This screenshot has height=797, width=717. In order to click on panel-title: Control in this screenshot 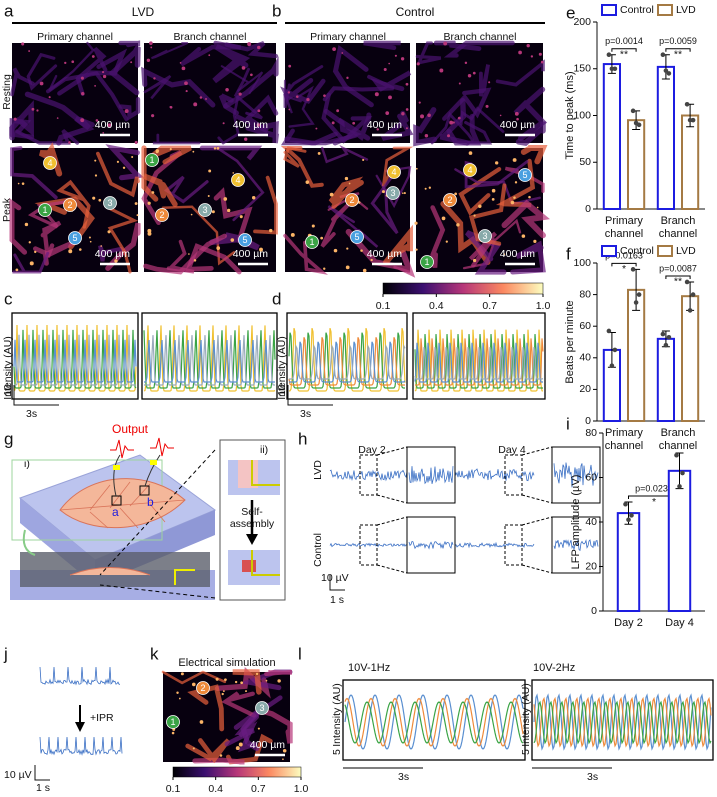, I will do `click(415, 12)`.